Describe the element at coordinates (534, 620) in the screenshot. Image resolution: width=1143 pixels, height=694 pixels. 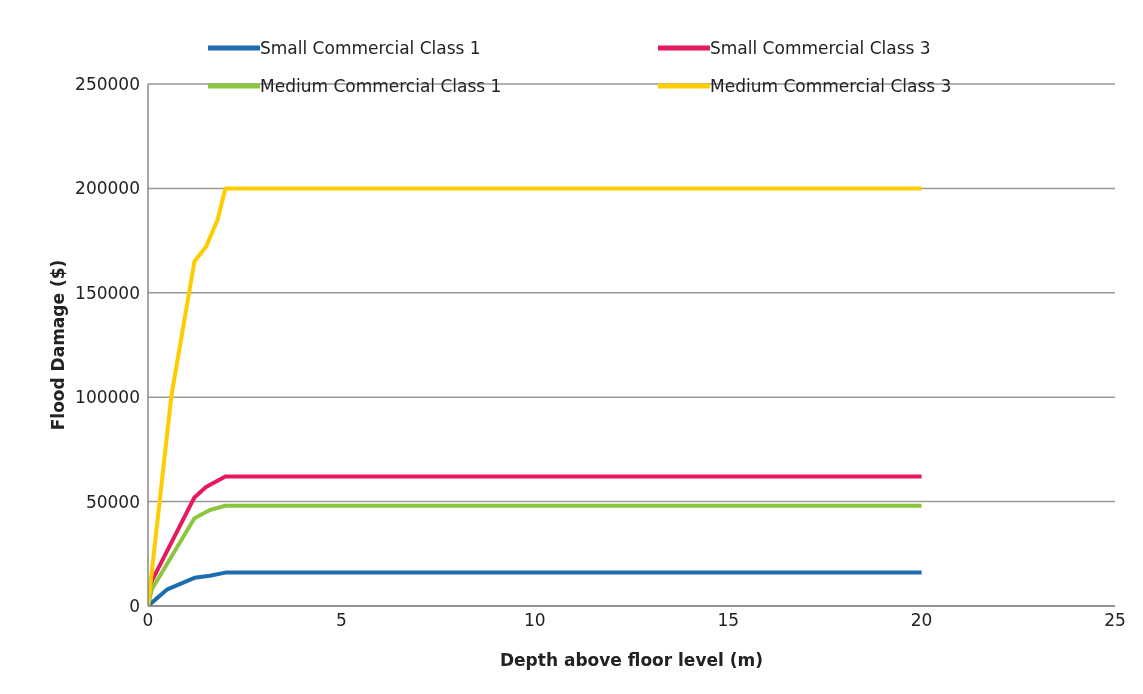
I see `x-tick-label: 10` at that location.